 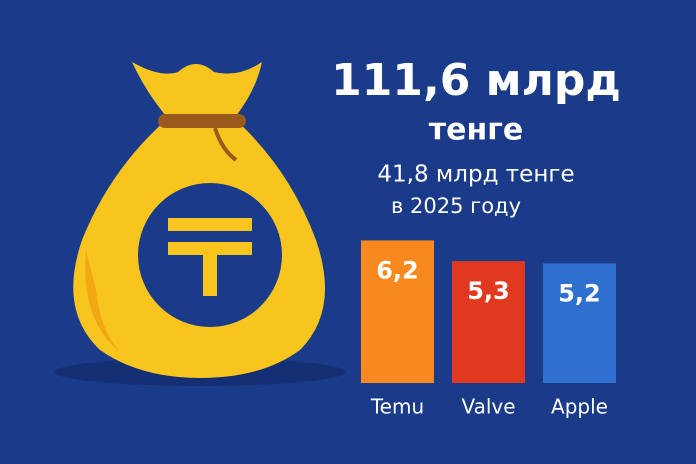 I want to click on subtitle: тенге, so click(x=476, y=130).